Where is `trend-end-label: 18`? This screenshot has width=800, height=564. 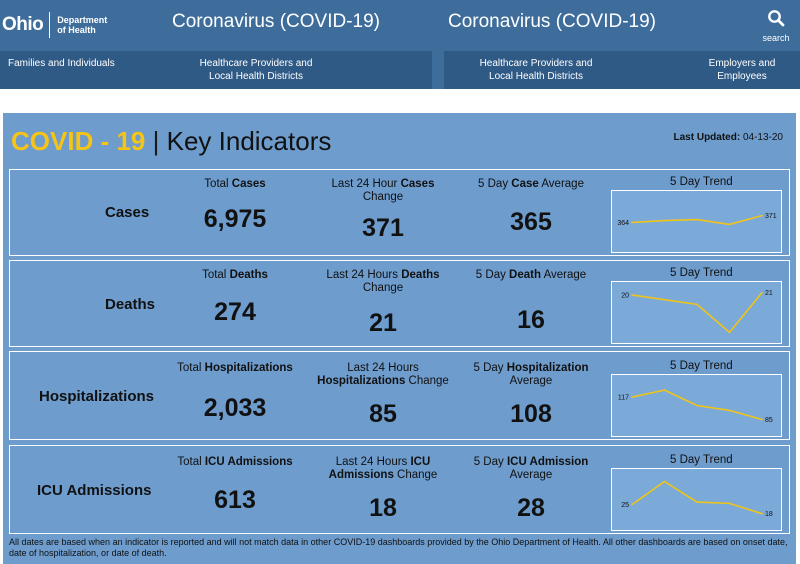 trend-end-label: 18 is located at coordinates (769, 514).